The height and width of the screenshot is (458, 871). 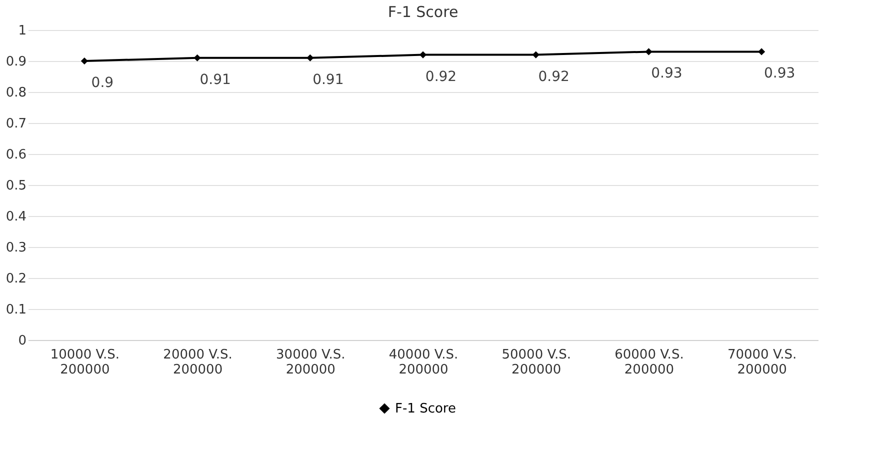 What do you see at coordinates (423, 12) in the screenshot?
I see `chart-title: F-1 Score` at bounding box center [423, 12].